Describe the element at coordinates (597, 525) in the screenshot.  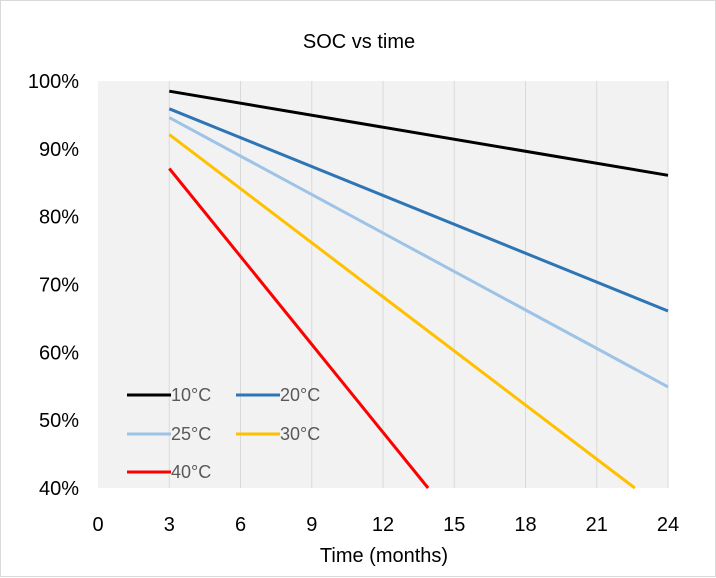
I see `x-tick-label: 21` at that location.